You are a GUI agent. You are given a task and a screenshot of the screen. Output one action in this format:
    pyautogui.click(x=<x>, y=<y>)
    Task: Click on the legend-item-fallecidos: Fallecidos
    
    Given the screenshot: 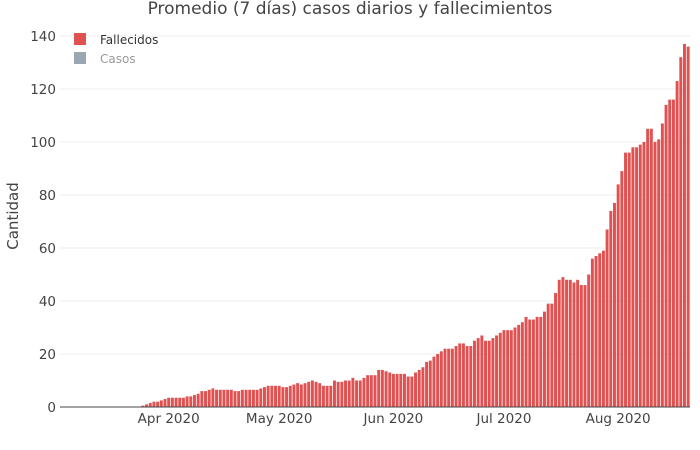 What is the action you would take?
    pyautogui.click(x=116, y=40)
    